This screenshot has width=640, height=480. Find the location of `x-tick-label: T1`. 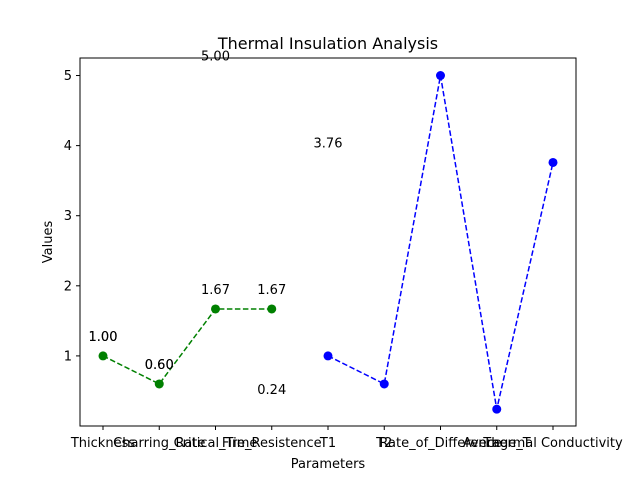

x-tick-label: T1 is located at coordinates (327, 443).